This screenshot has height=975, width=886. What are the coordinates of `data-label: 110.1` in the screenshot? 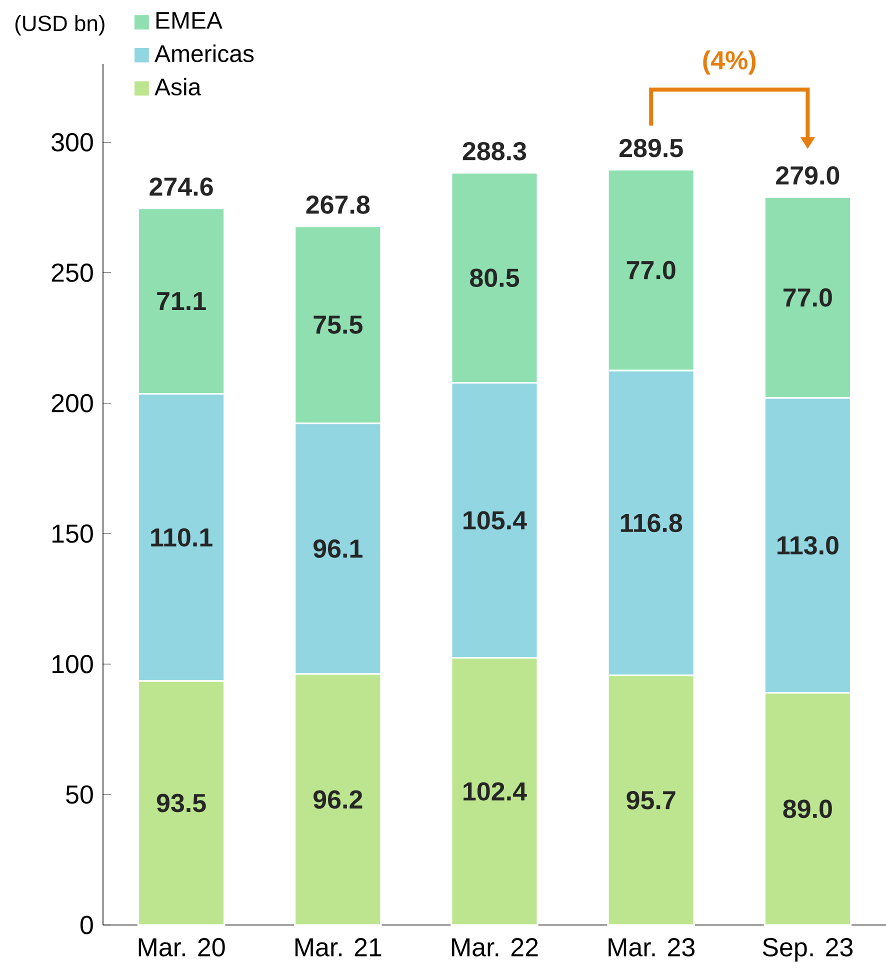 It's located at (181, 537).